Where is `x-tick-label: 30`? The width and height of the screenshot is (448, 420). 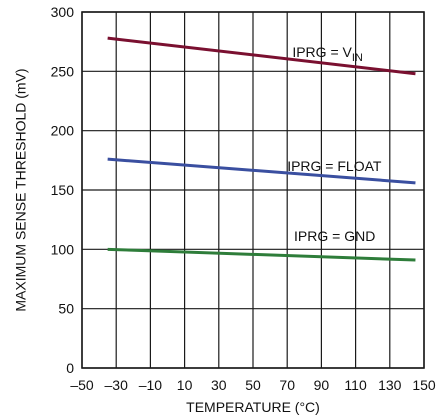 x-tick-label: 30 is located at coordinates (219, 385).